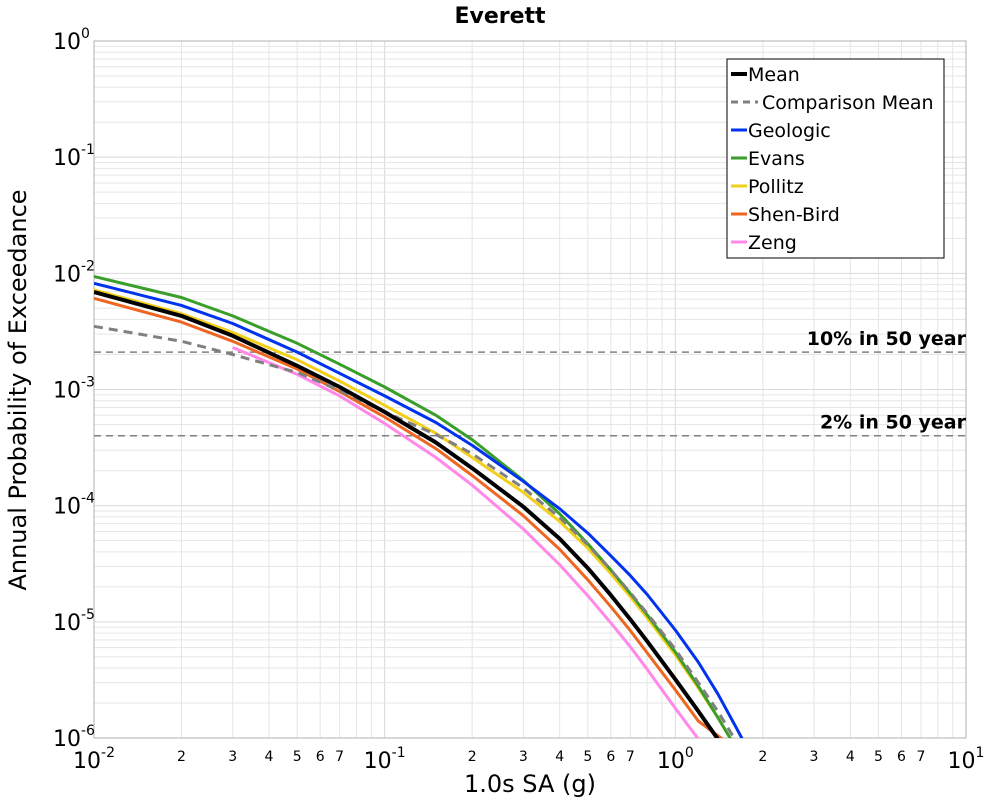  I want to click on reference-line-label: 2% in 50 year, so click(893, 423).